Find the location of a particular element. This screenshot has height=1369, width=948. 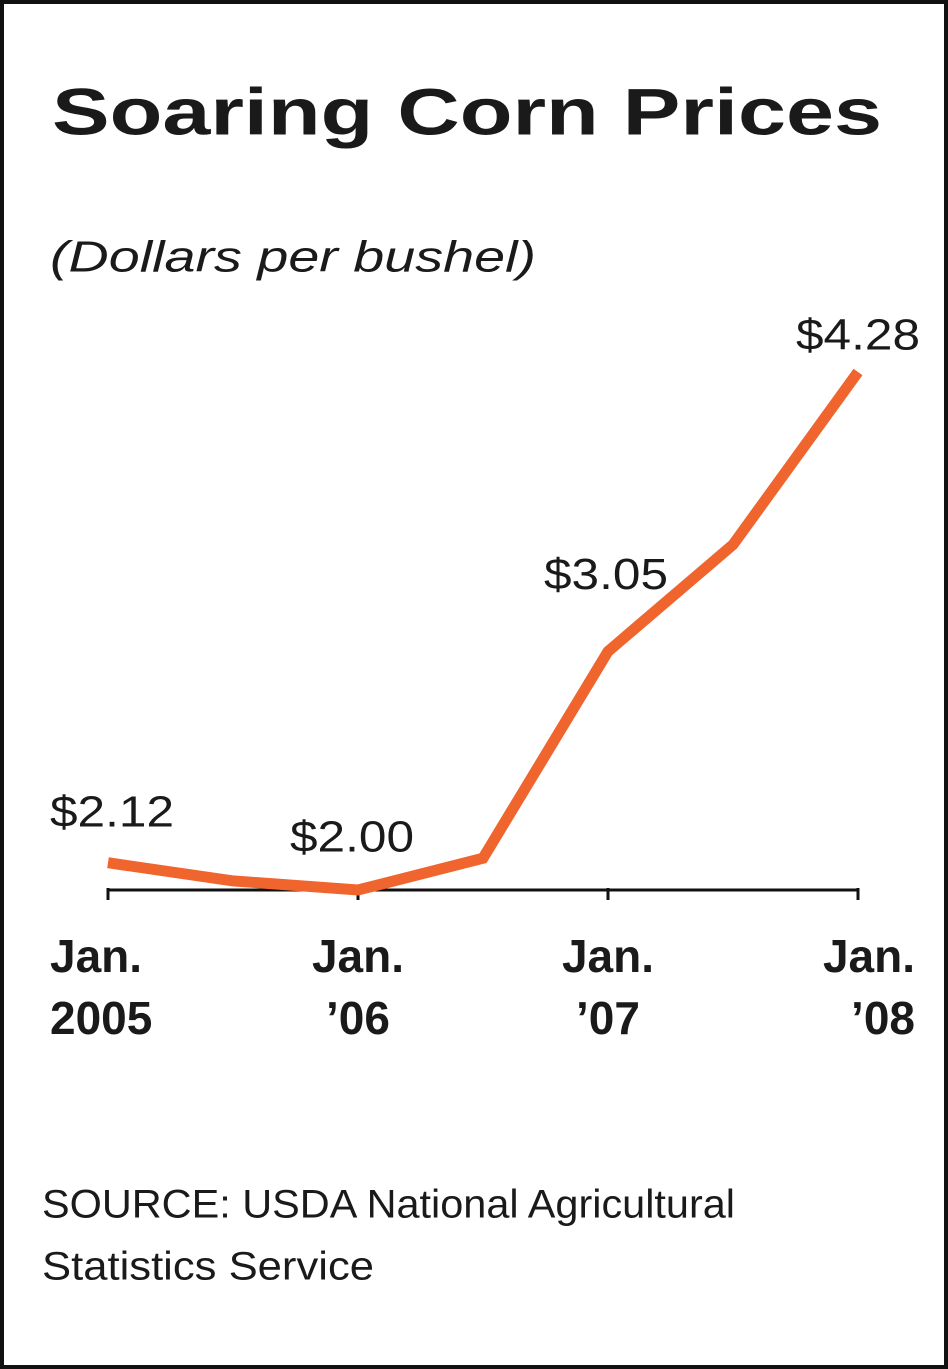

source-note: Statistics Service is located at coordinates (208, 1267).